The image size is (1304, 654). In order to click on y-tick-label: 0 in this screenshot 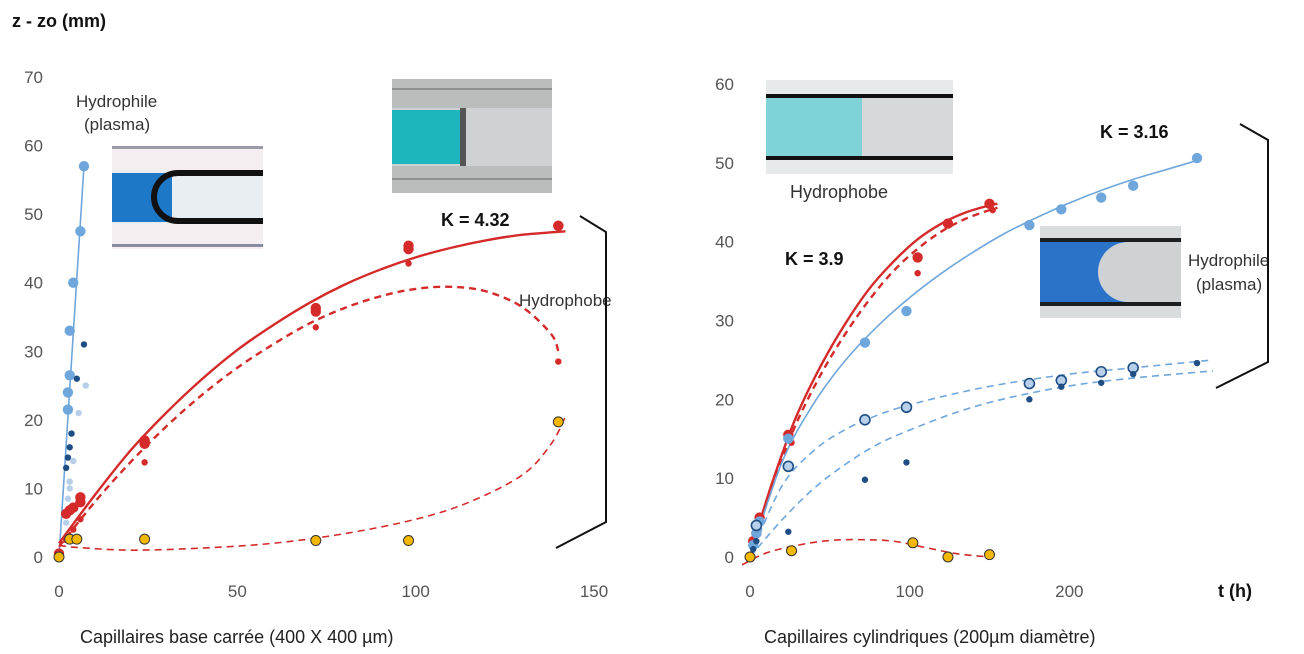, I will do `click(38, 557)`.